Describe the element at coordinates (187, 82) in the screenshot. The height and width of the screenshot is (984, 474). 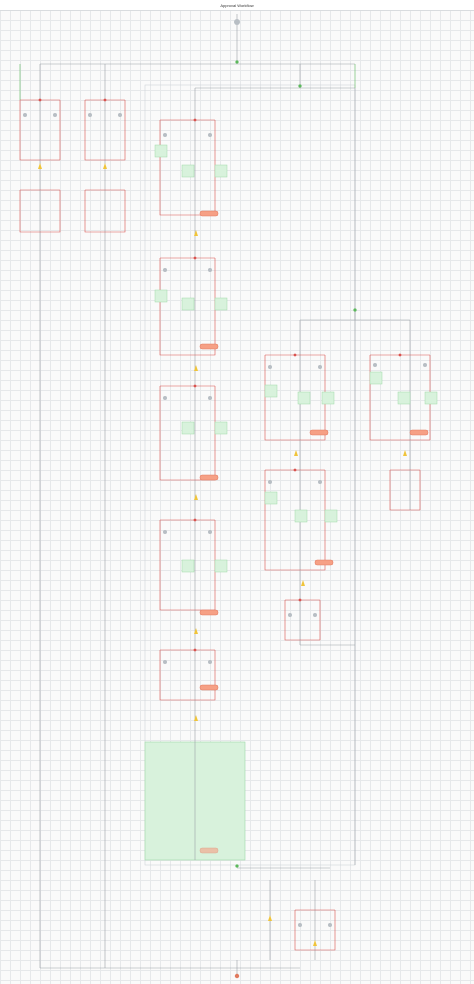
I see `approve-paths` at that location.